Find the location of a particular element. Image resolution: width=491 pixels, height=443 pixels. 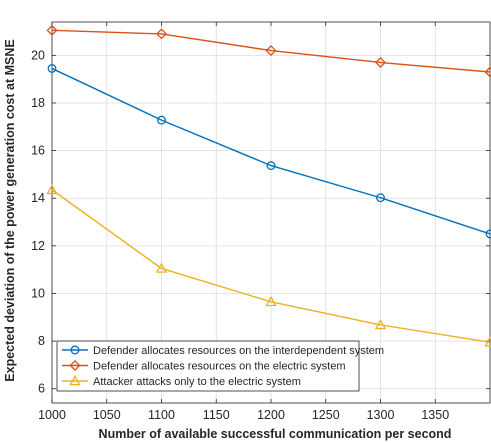

series-diamond is located at coordinates (268, 51).